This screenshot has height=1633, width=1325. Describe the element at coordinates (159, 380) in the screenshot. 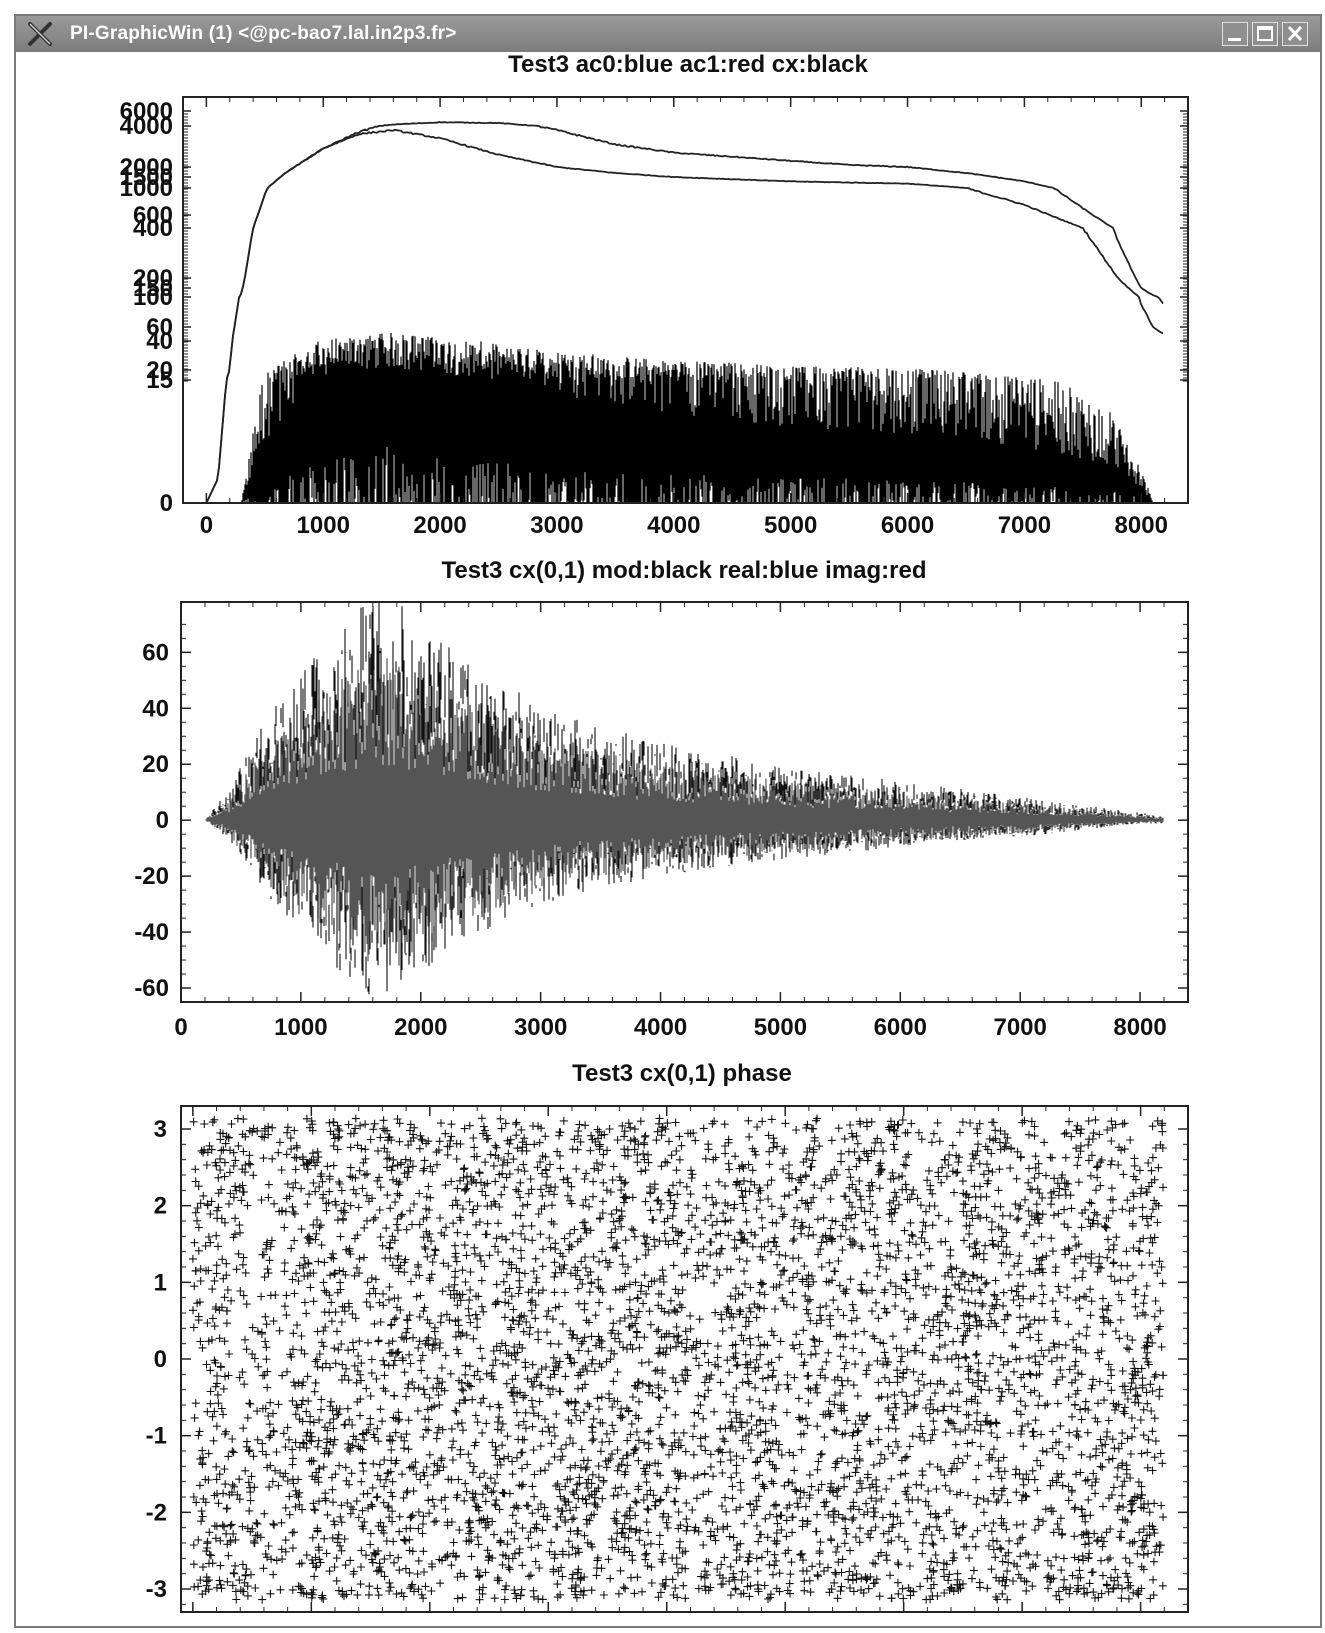

I see `y-tick-label: 15` at that location.